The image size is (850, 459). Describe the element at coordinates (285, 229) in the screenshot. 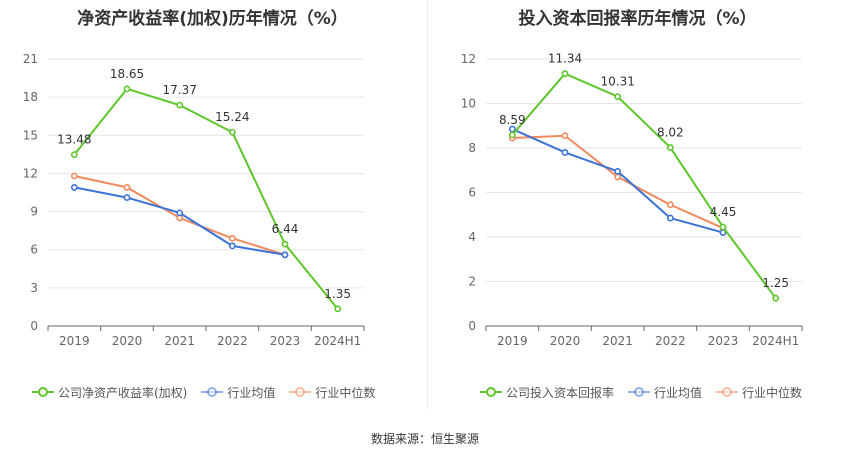

I see `data-label: 6.44` at that location.